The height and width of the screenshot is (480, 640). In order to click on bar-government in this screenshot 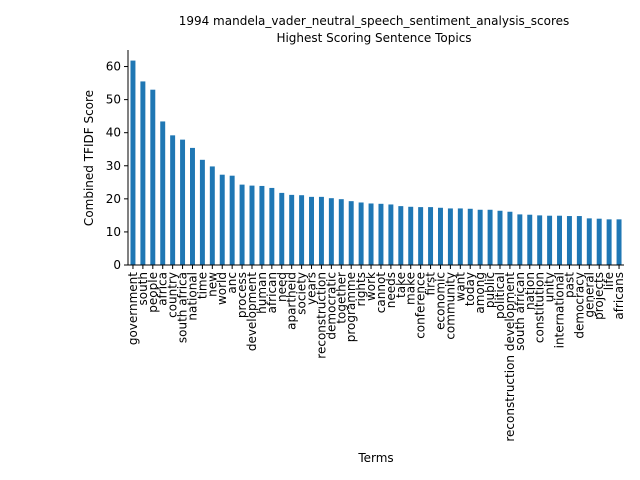, I will do `click(133, 163)`.